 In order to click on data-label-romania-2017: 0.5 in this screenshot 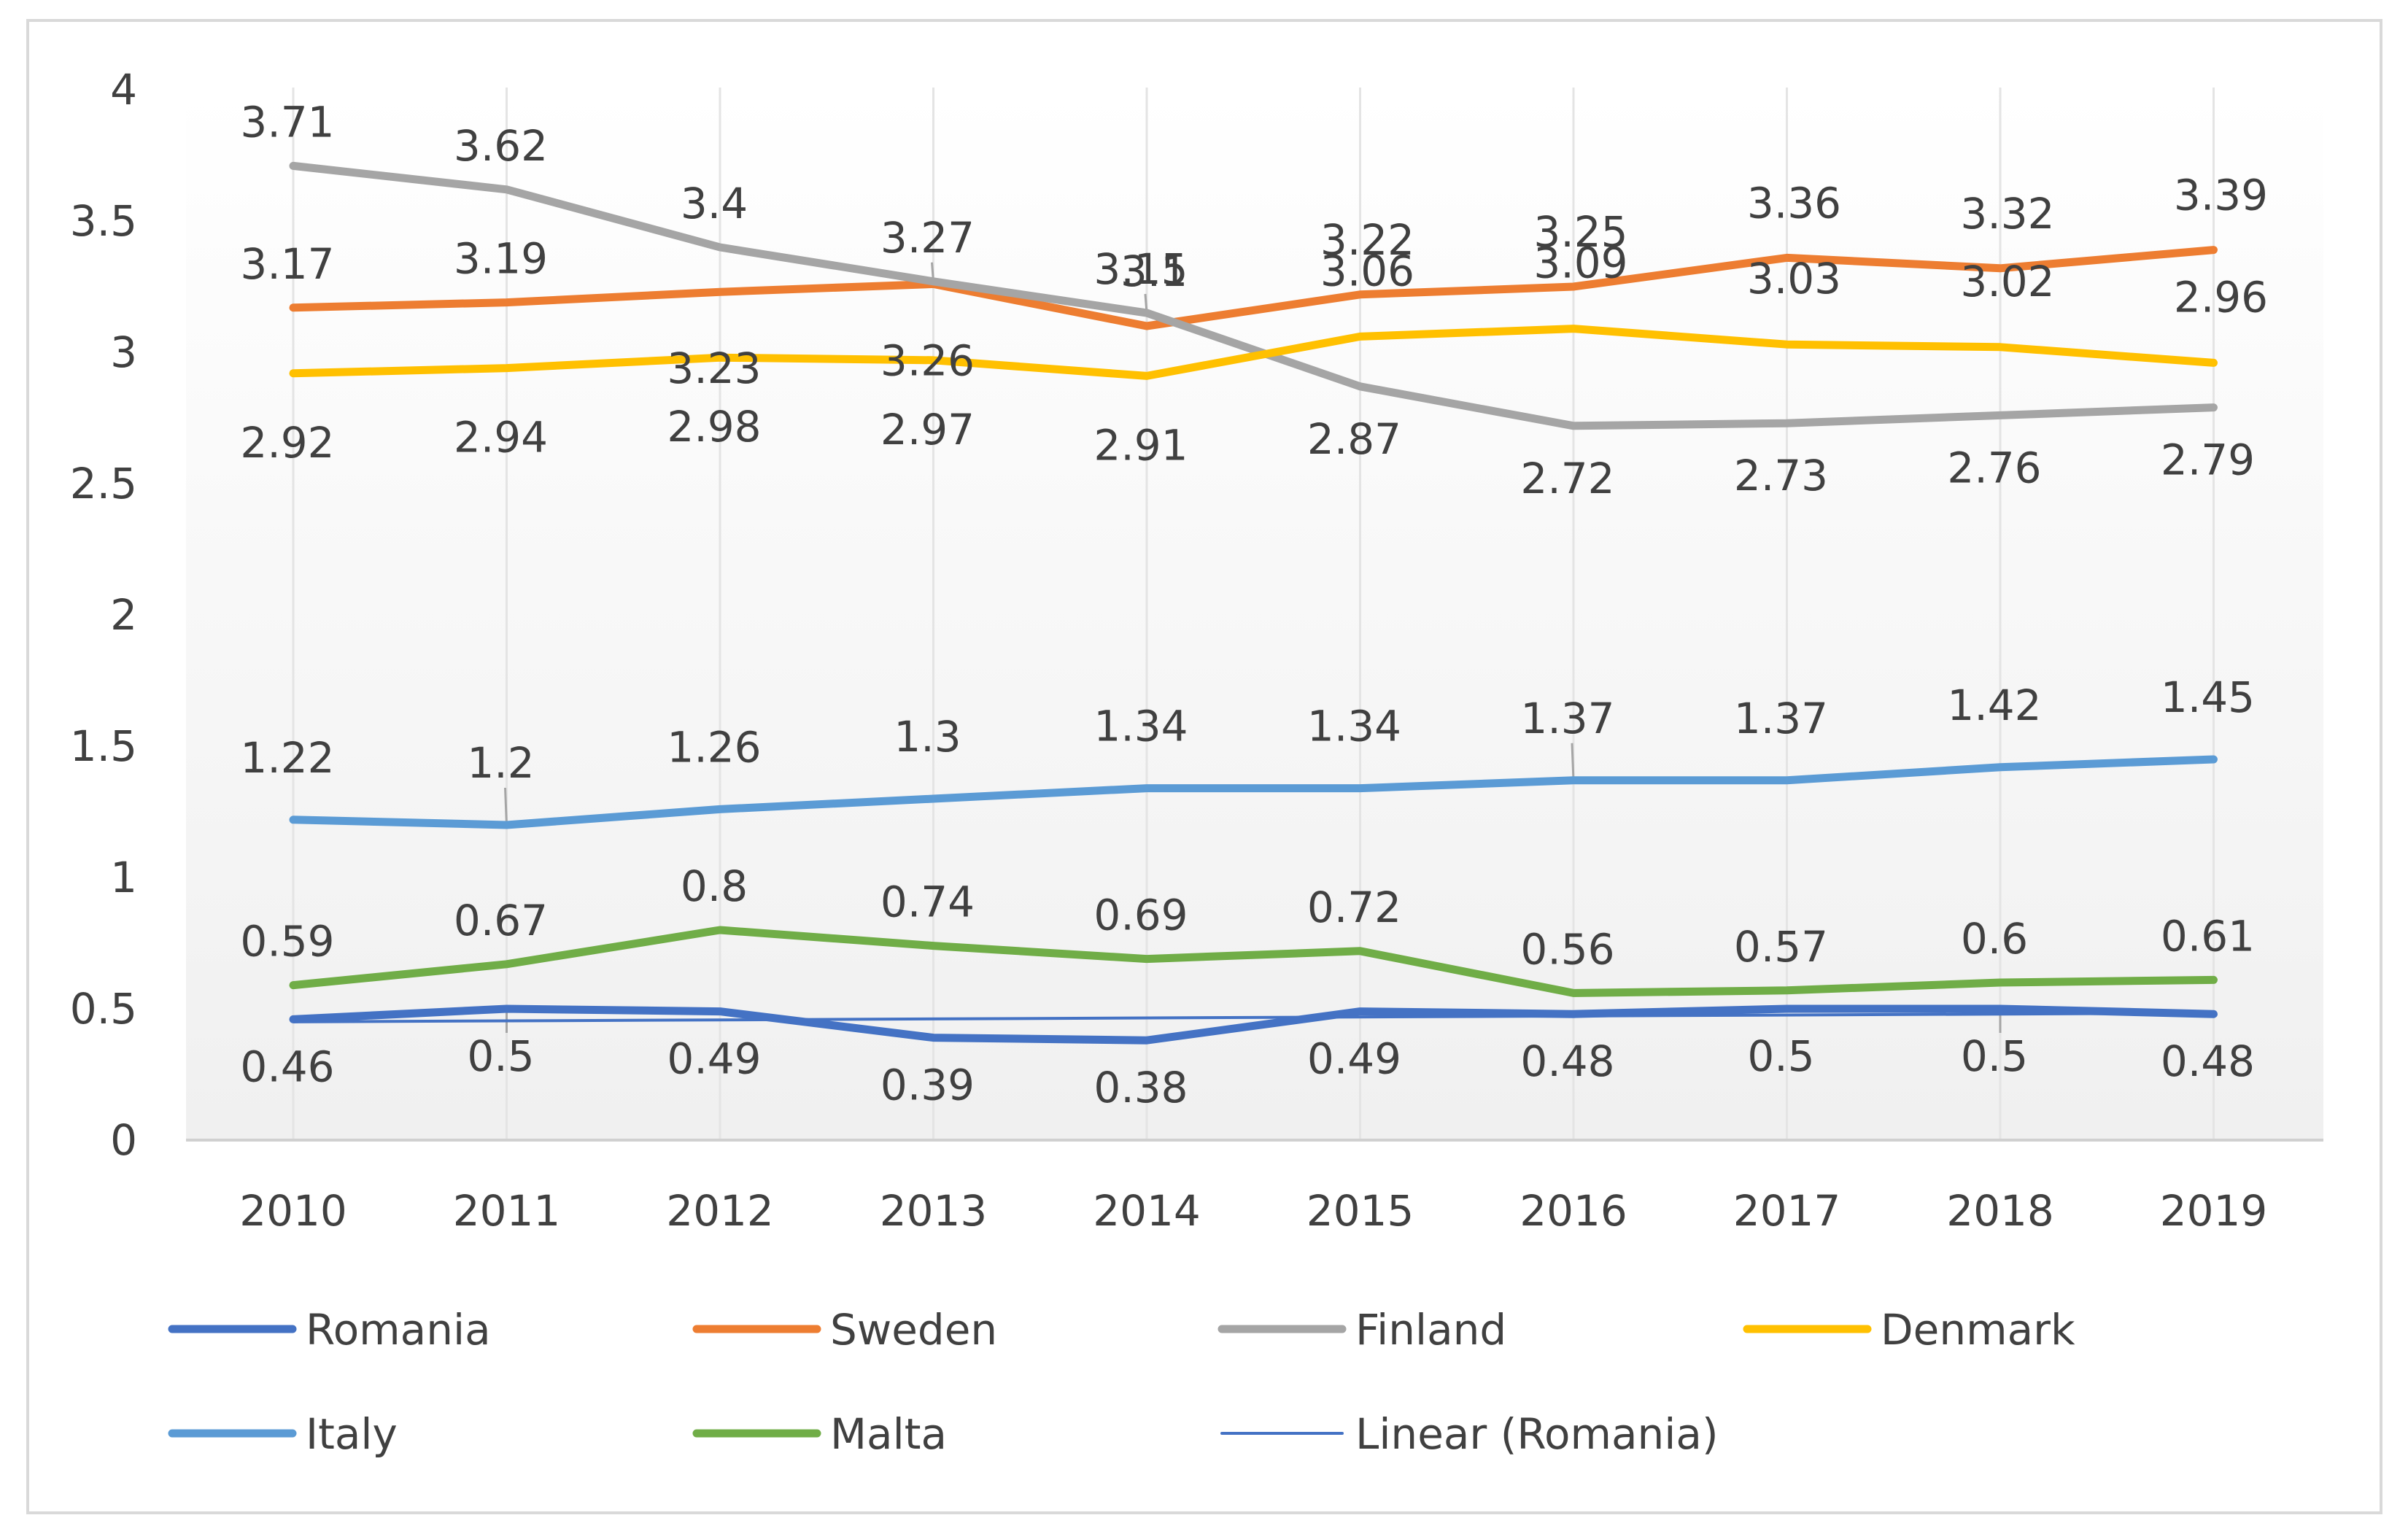, I will do `click(1781, 1056)`.